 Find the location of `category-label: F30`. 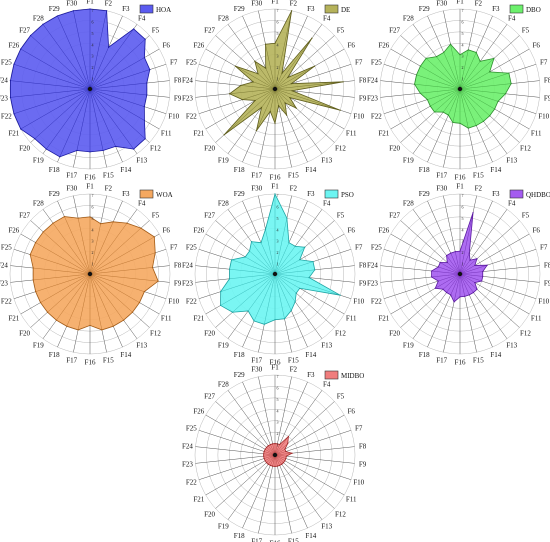

category-label: F30 is located at coordinates (256, 369).